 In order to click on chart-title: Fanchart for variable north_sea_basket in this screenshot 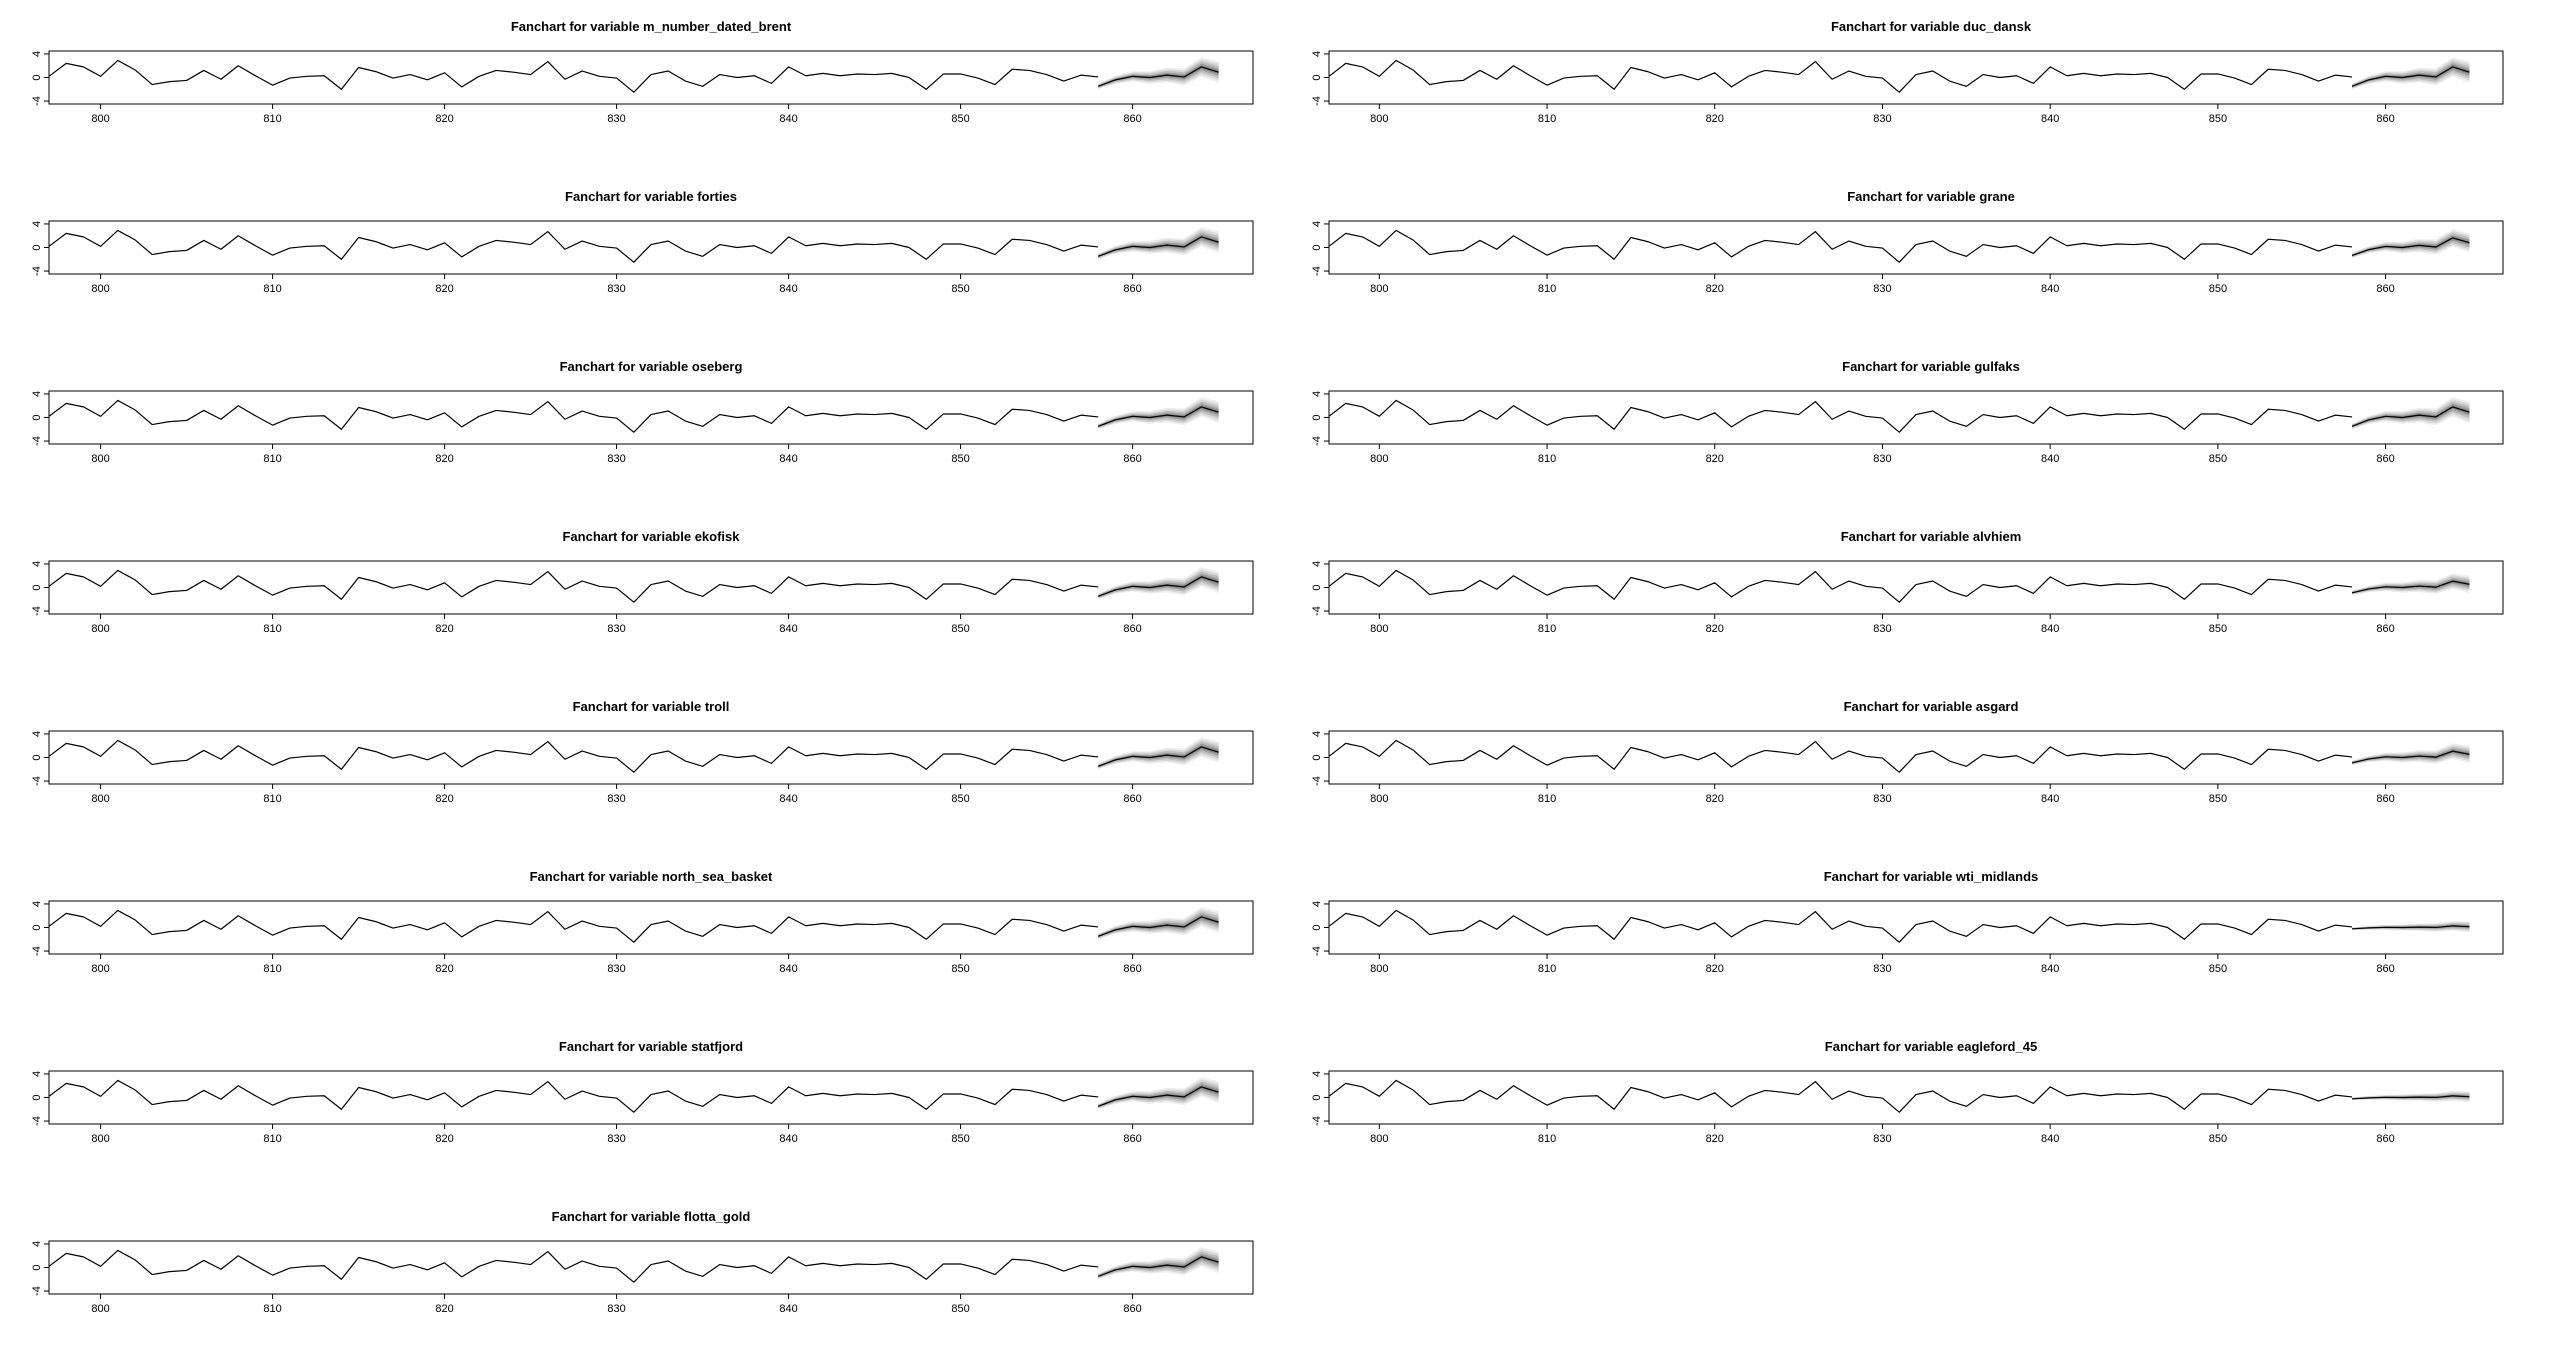, I will do `click(651, 876)`.